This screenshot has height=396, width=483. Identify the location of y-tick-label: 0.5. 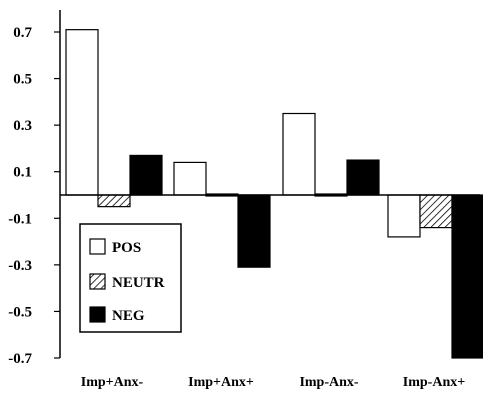
(22, 80).